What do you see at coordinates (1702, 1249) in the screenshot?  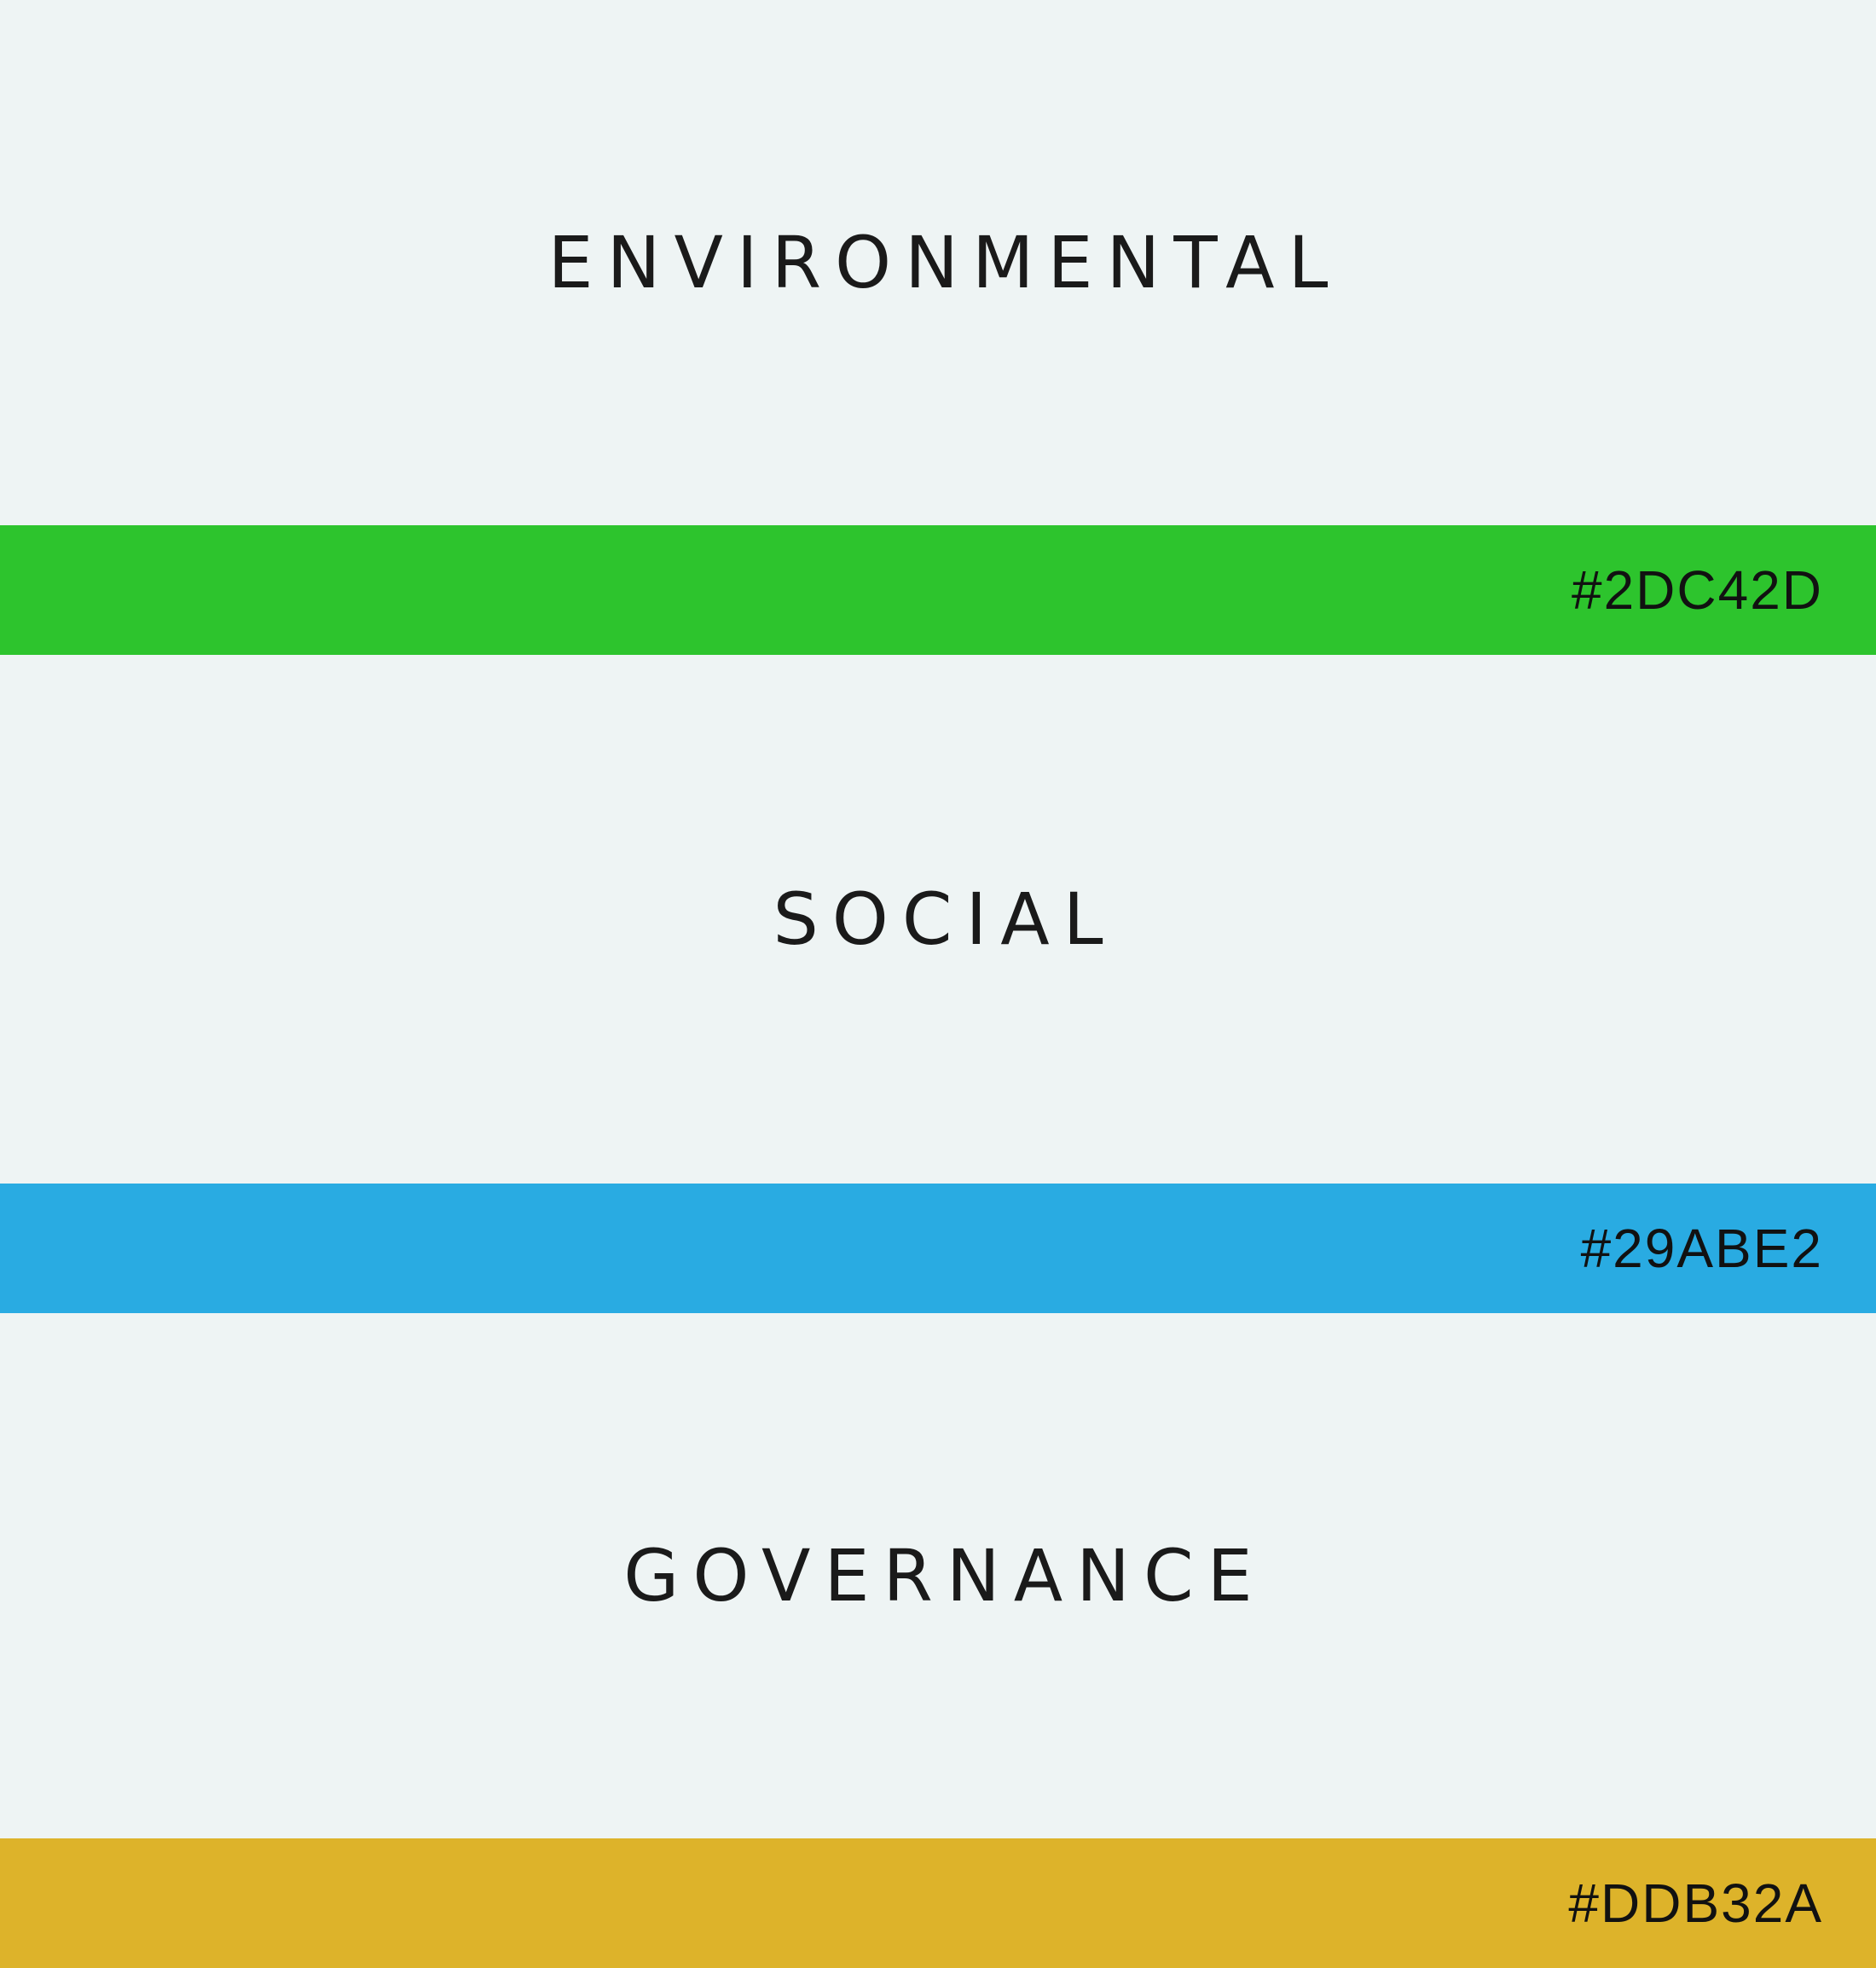 I see `social-hex-code: #29ABE2` at bounding box center [1702, 1249].